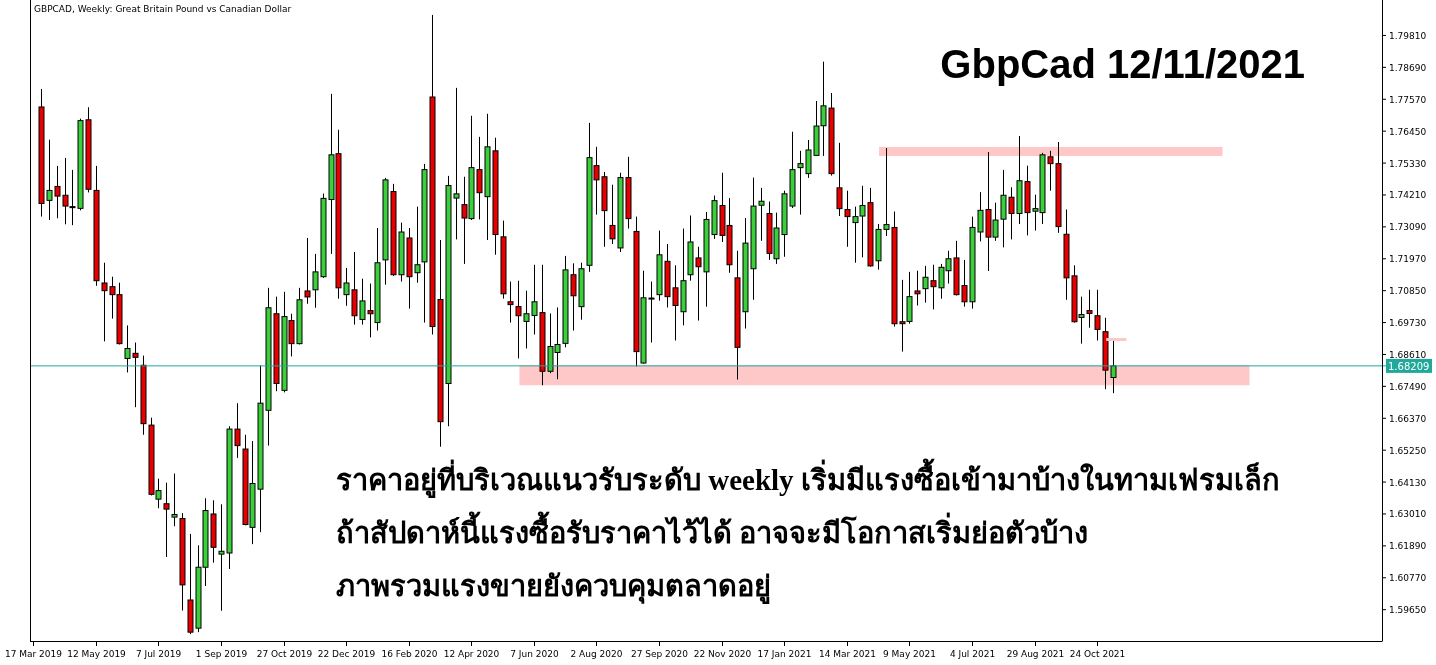  Describe the element at coordinates (1408, 354) in the screenshot. I see `y-tick-label: 1.68610` at that location.